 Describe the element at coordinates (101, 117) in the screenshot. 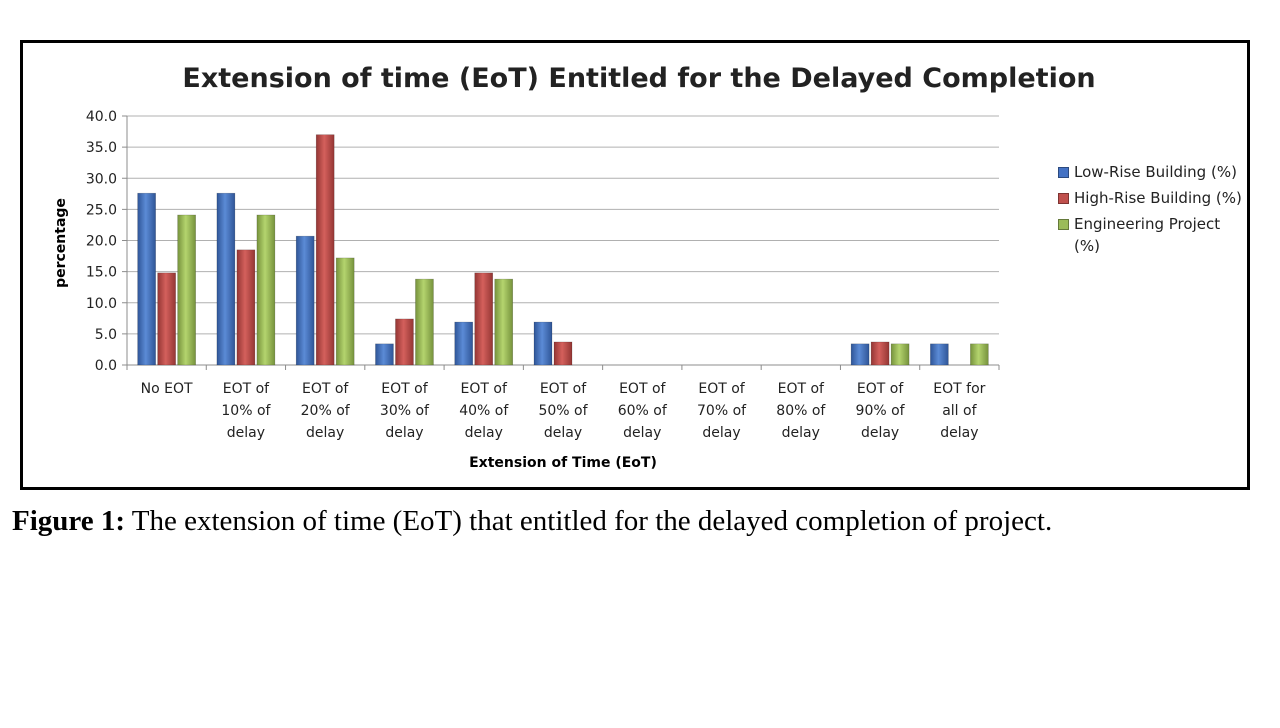

I see `y-tick-label: 40.0` at that location.